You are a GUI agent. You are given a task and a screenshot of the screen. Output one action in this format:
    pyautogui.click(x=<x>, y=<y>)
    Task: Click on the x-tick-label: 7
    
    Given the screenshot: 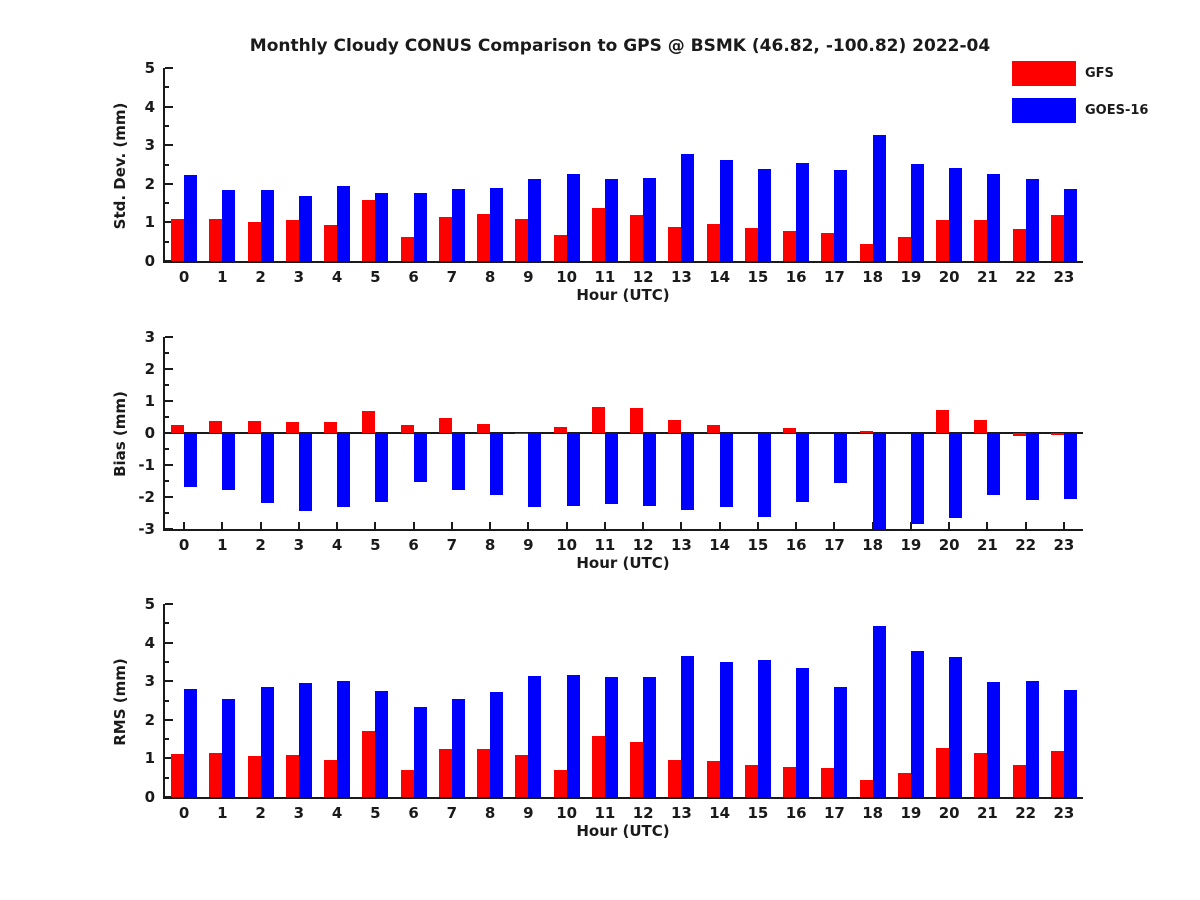 What is the action you would take?
    pyautogui.click(x=452, y=545)
    